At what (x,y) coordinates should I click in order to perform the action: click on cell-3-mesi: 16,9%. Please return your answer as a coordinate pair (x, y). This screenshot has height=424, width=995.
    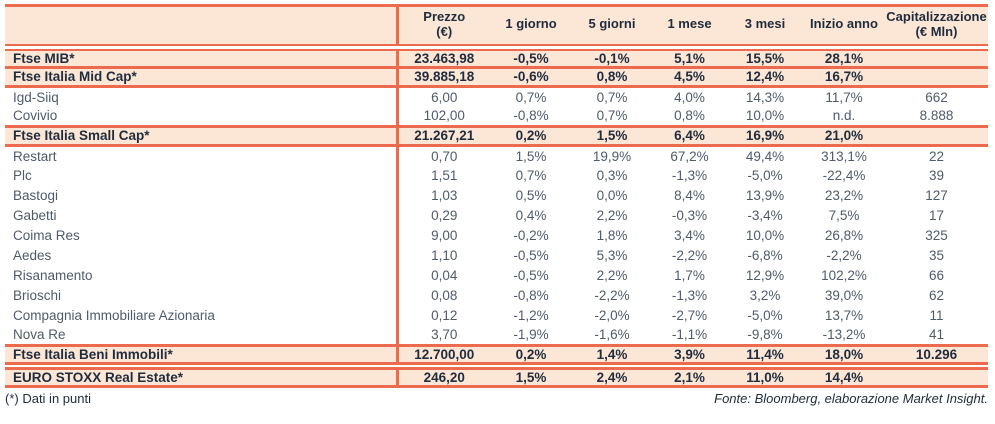
    Looking at the image, I should click on (765, 136).